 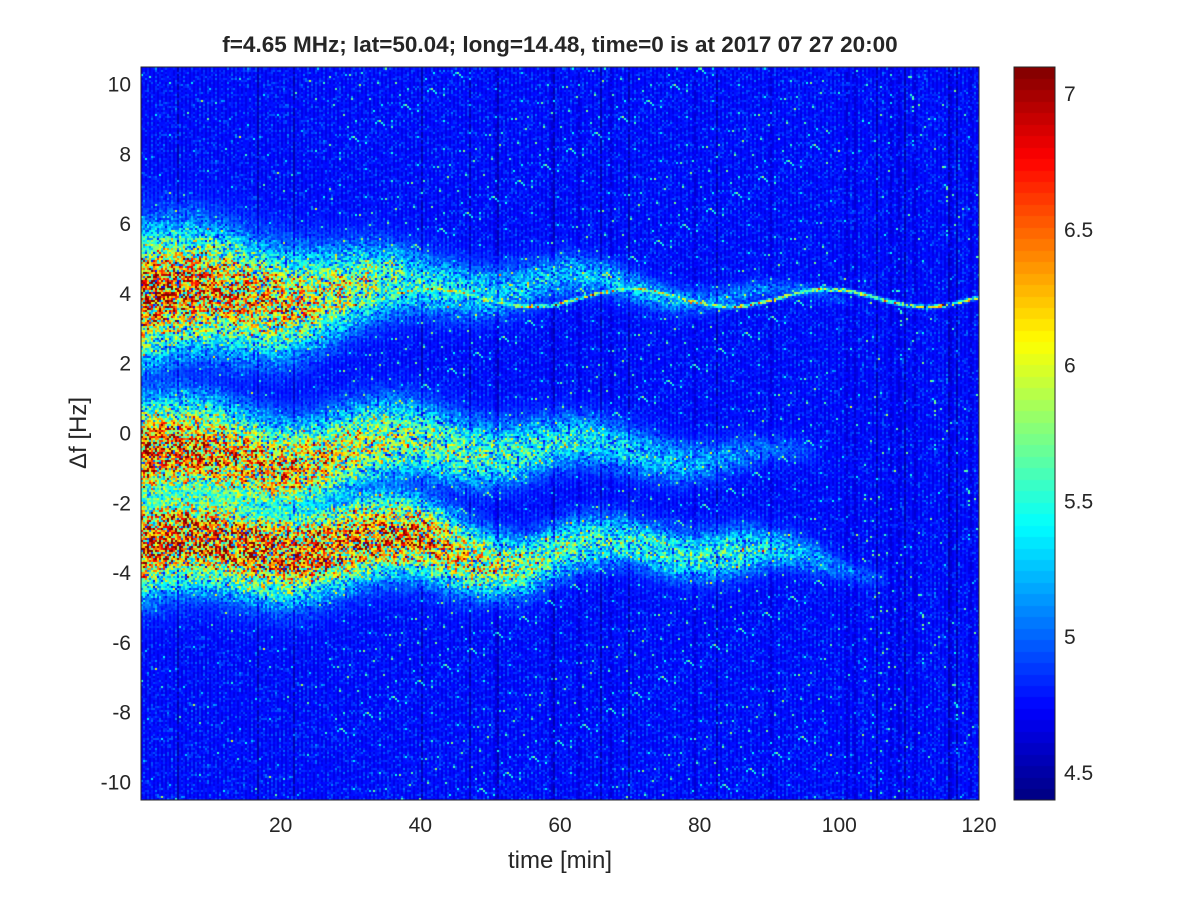 I want to click on x-axis-label: time [min], so click(x=560, y=860).